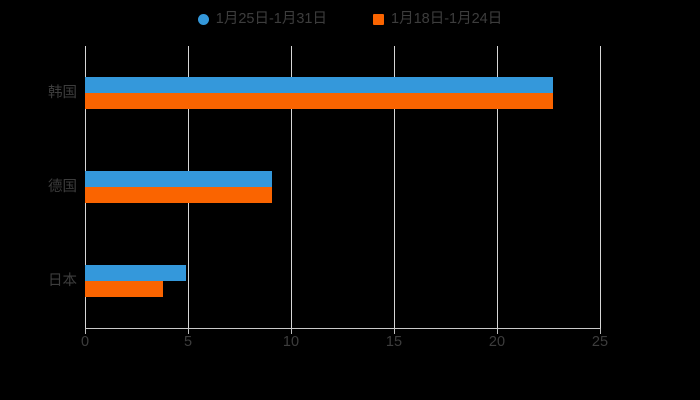  What do you see at coordinates (378, 19) in the screenshot?
I see `legend-marker-square-icon` at bounding box center [378, 19].